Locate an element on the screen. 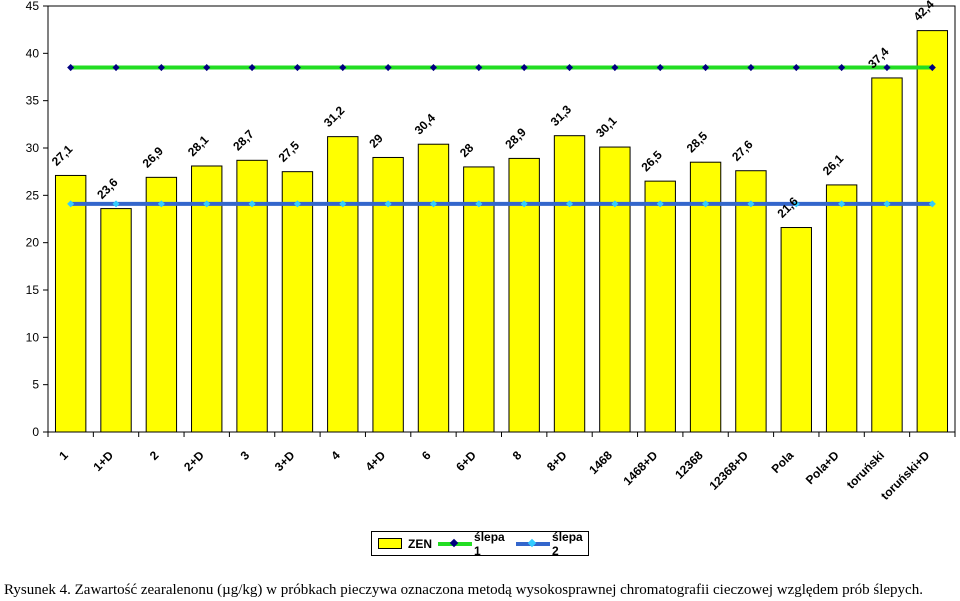  x-tick-label: 1468+D is located at coordinates (640, 468).